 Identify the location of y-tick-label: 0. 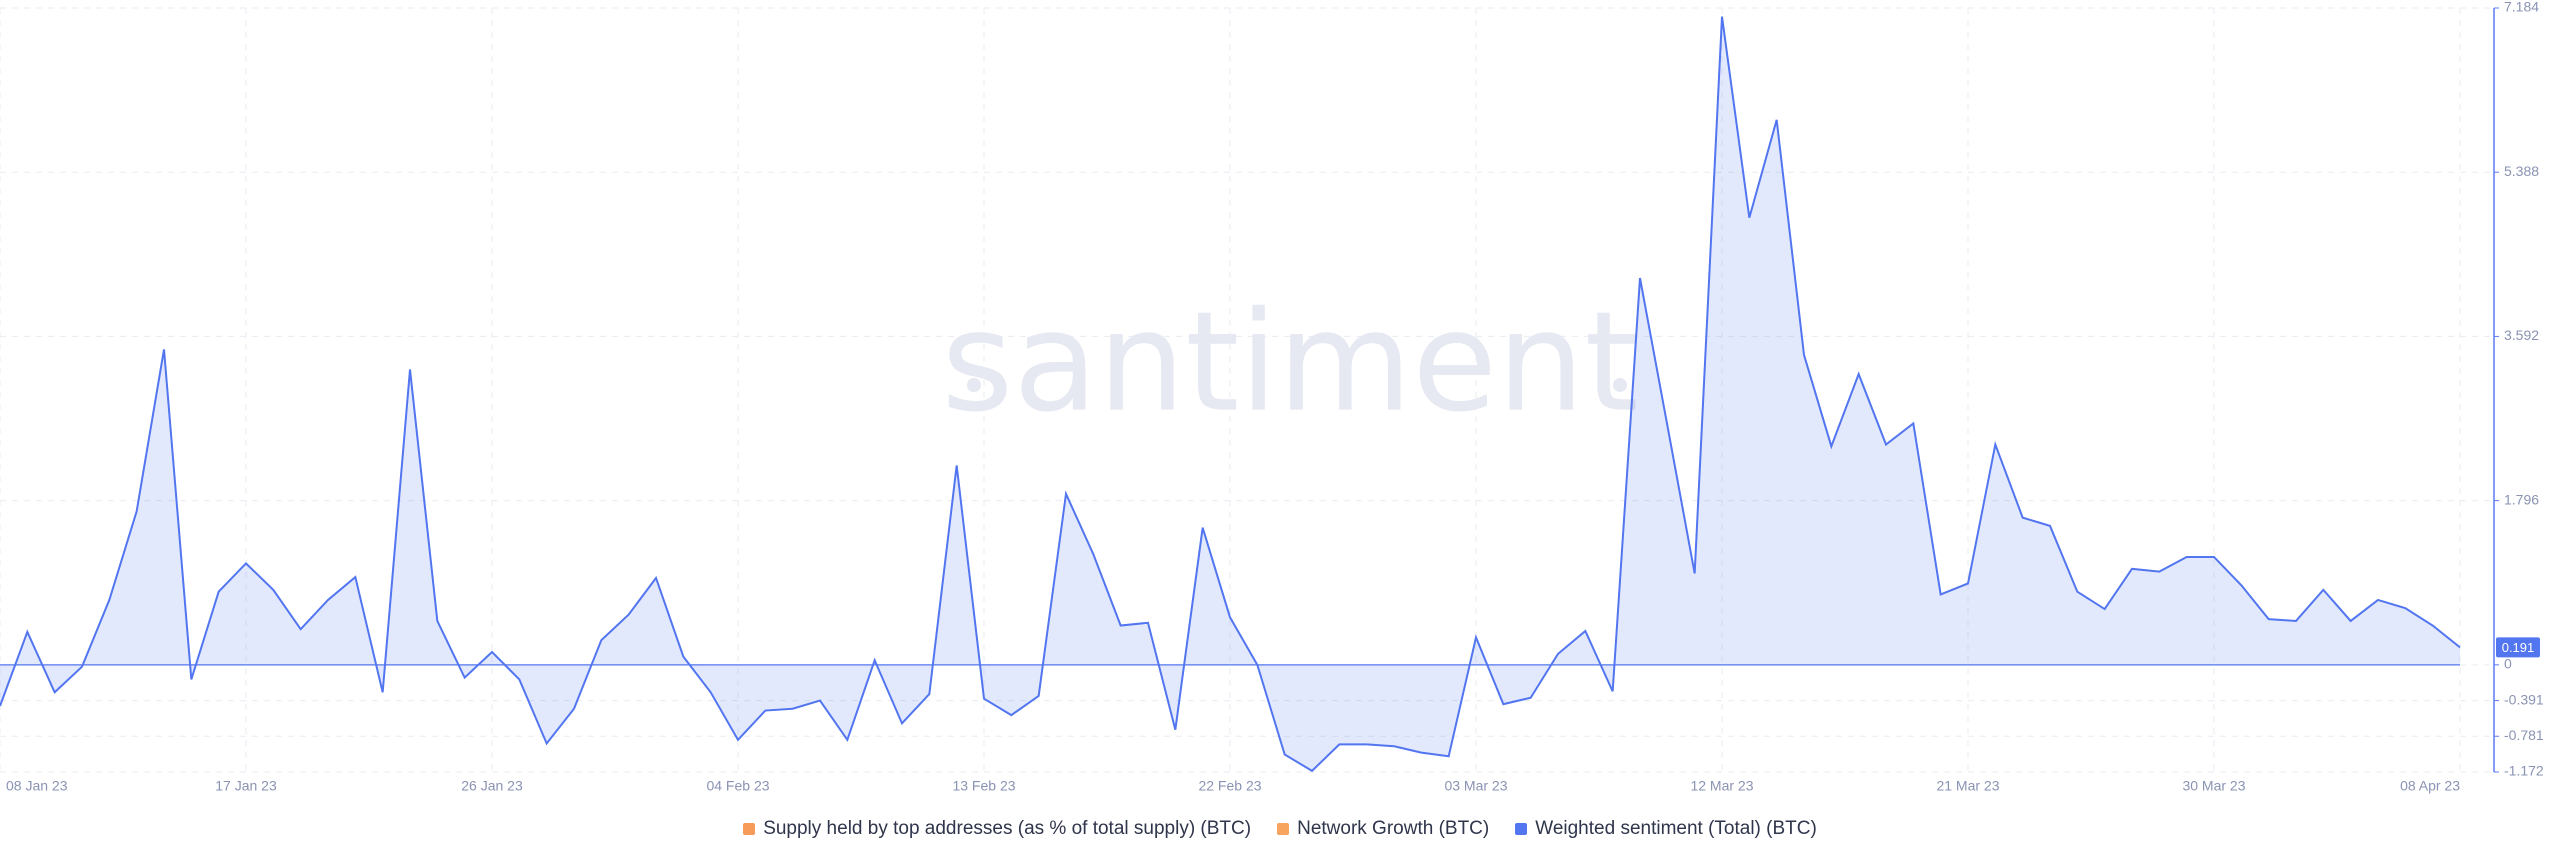
(2508, 664).